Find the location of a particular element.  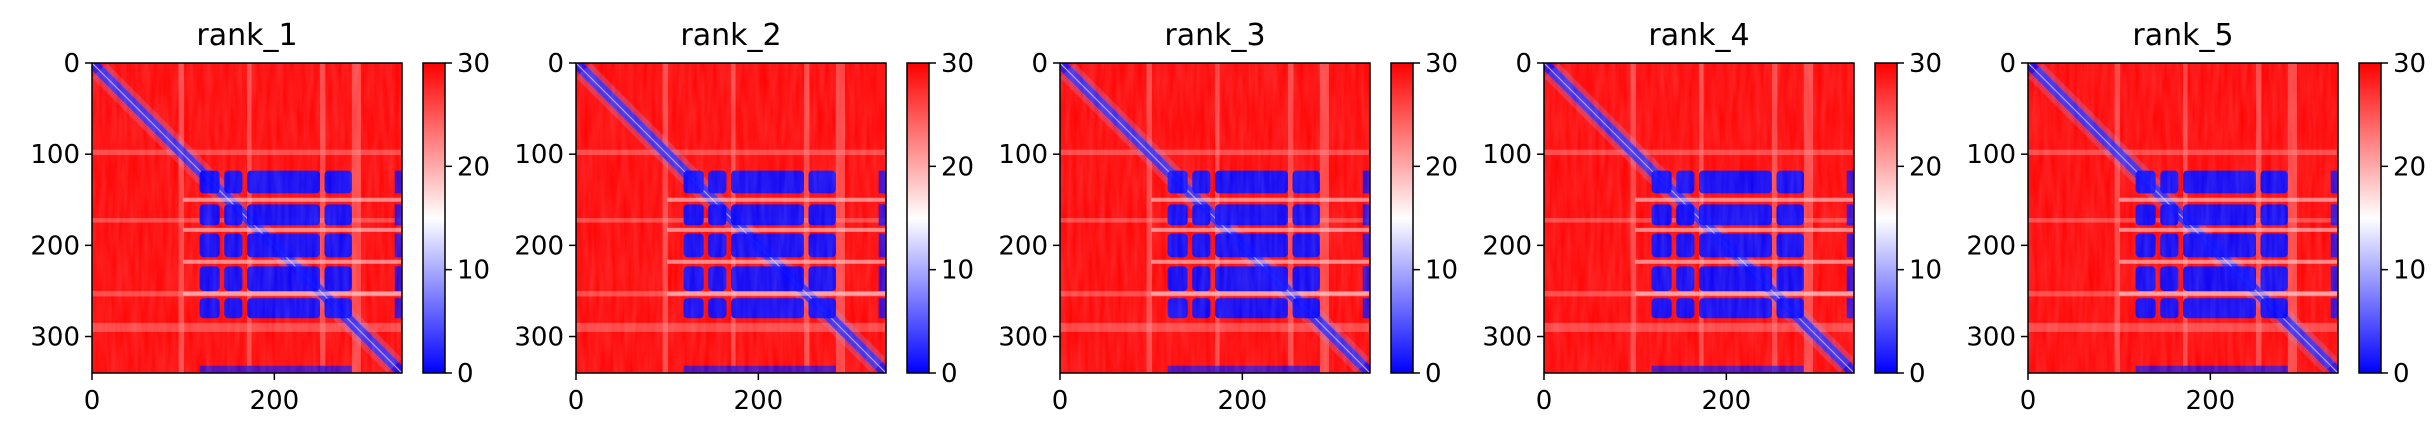

panel-title: rank_5 is located at coordinates (2182, 35).